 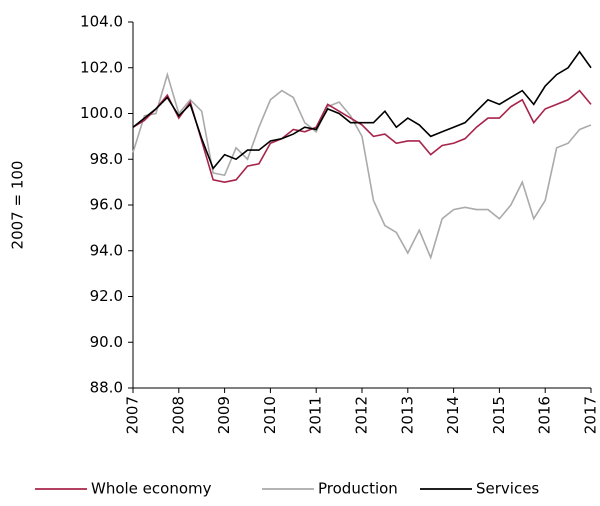 I want to click on x-tick-label: 2007, so click(x=133, y=415).